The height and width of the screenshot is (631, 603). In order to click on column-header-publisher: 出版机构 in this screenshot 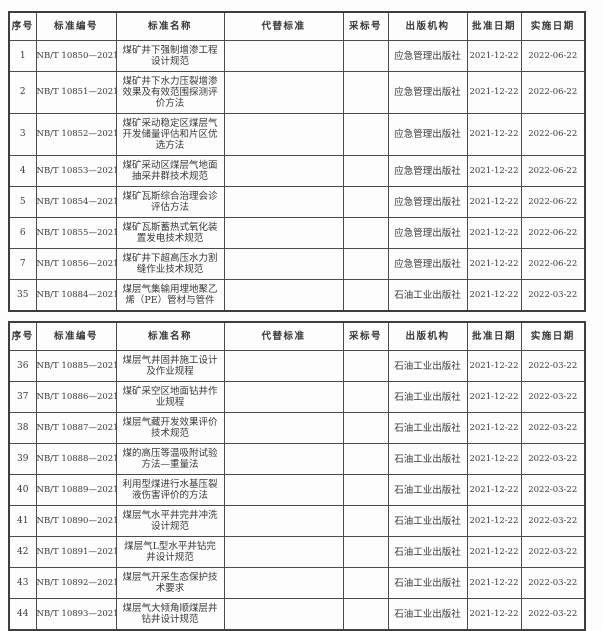, I will do `click(427, 26)`.